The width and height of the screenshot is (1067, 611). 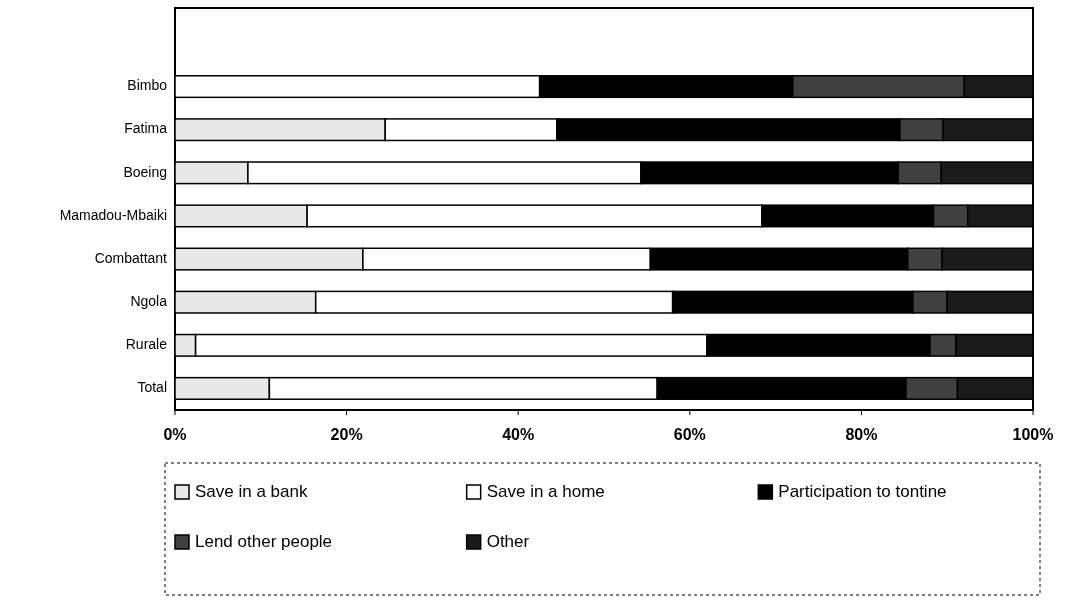 What do you see at coordinates (131, 257) in the screenshot?
I see `y-tick-label: Combattant` at bounding box center [131, 257].